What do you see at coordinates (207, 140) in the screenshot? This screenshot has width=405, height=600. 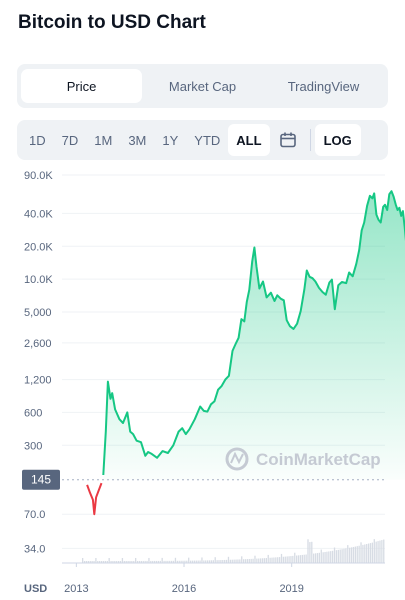 I see `range-ytd-button: YTD` at bounding box center [207, 140].